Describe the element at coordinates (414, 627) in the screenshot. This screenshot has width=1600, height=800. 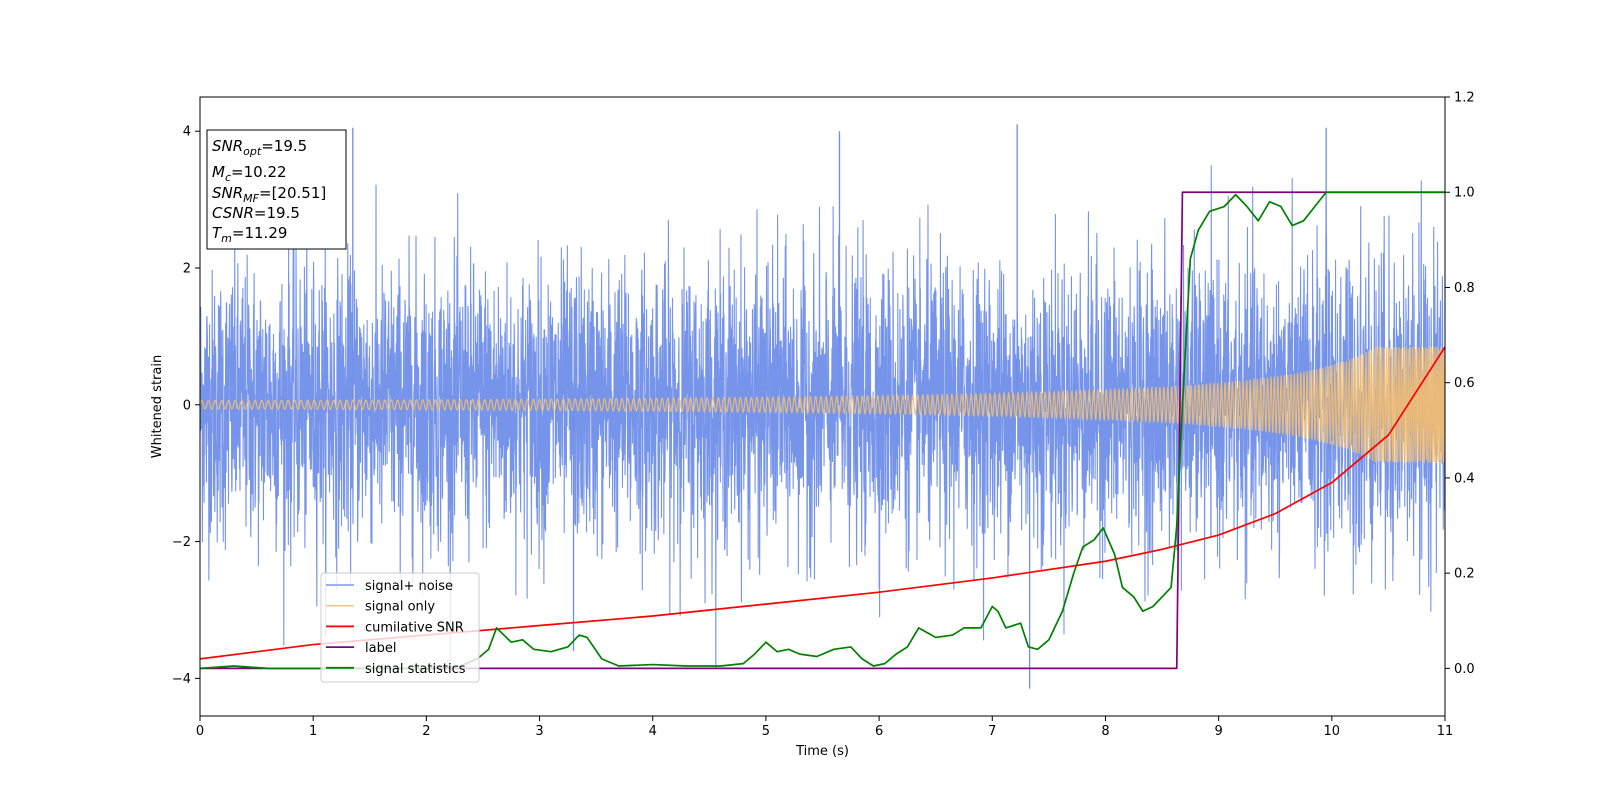
I see `legend-label: cumilative SNR` at that location.